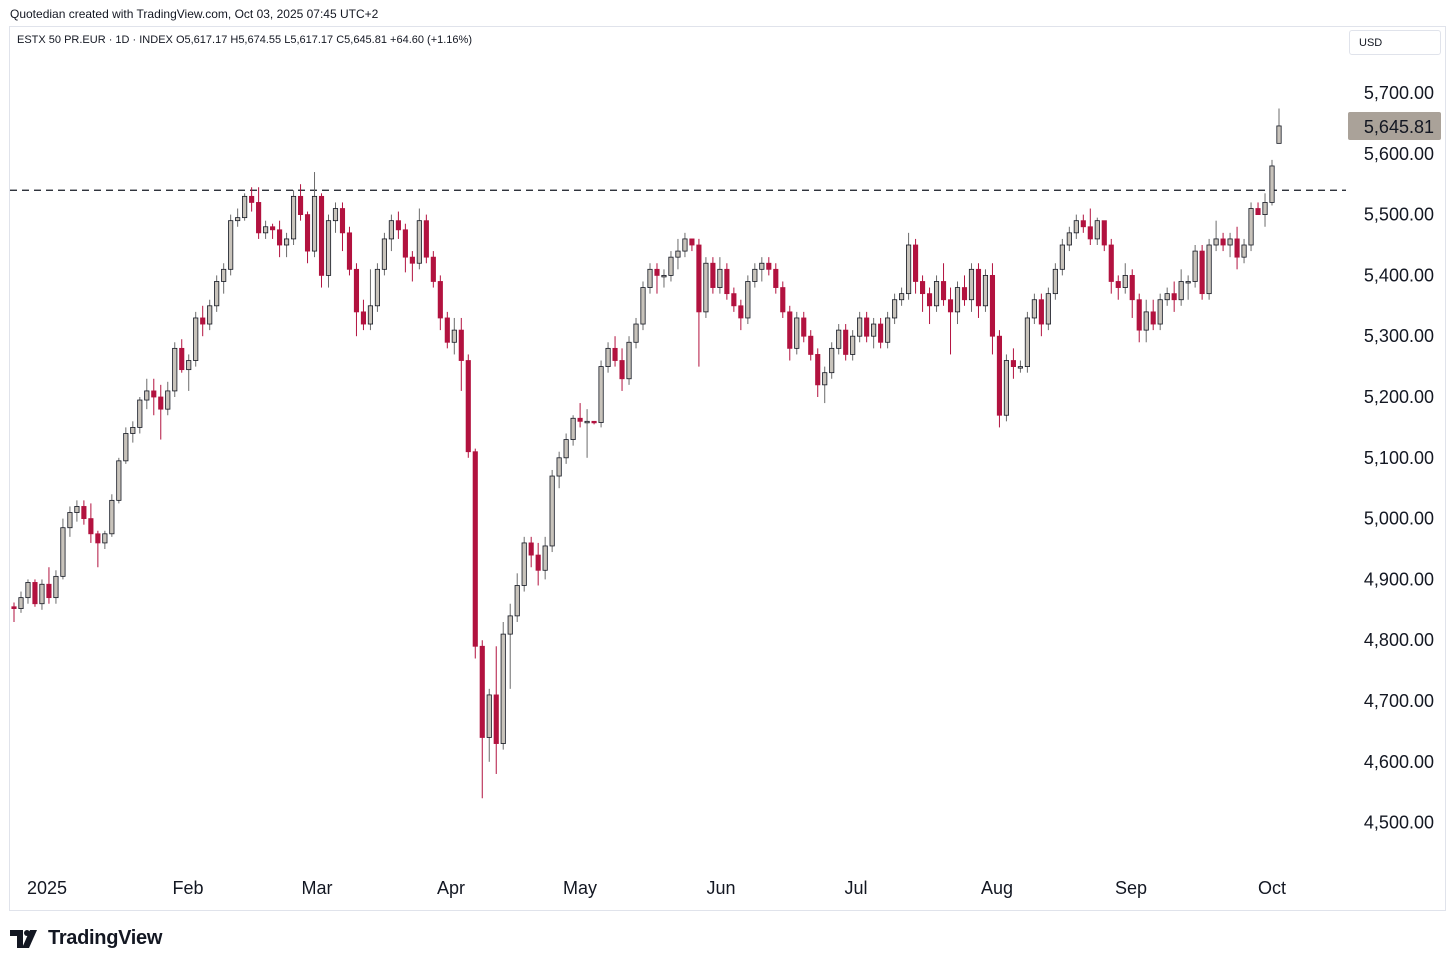 The width and height of the screenshot is (1456, 969). What do you see at coordinates (431, 40) in the screenshot?
I see `ohlc-change: +64.60 (+1.16%)` at bounding box center [431, 40].